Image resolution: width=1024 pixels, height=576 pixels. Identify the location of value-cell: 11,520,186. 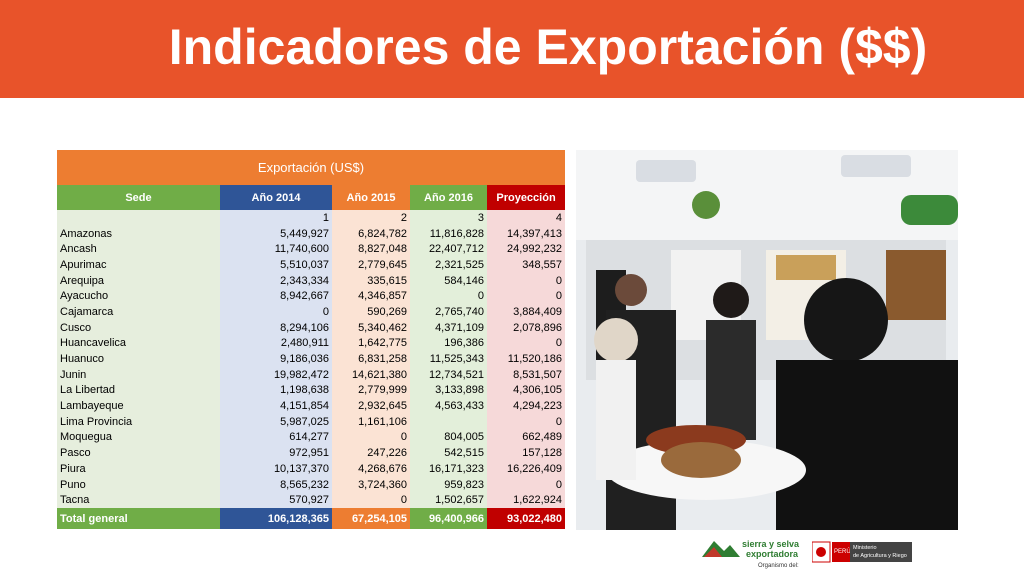
(526, 359).